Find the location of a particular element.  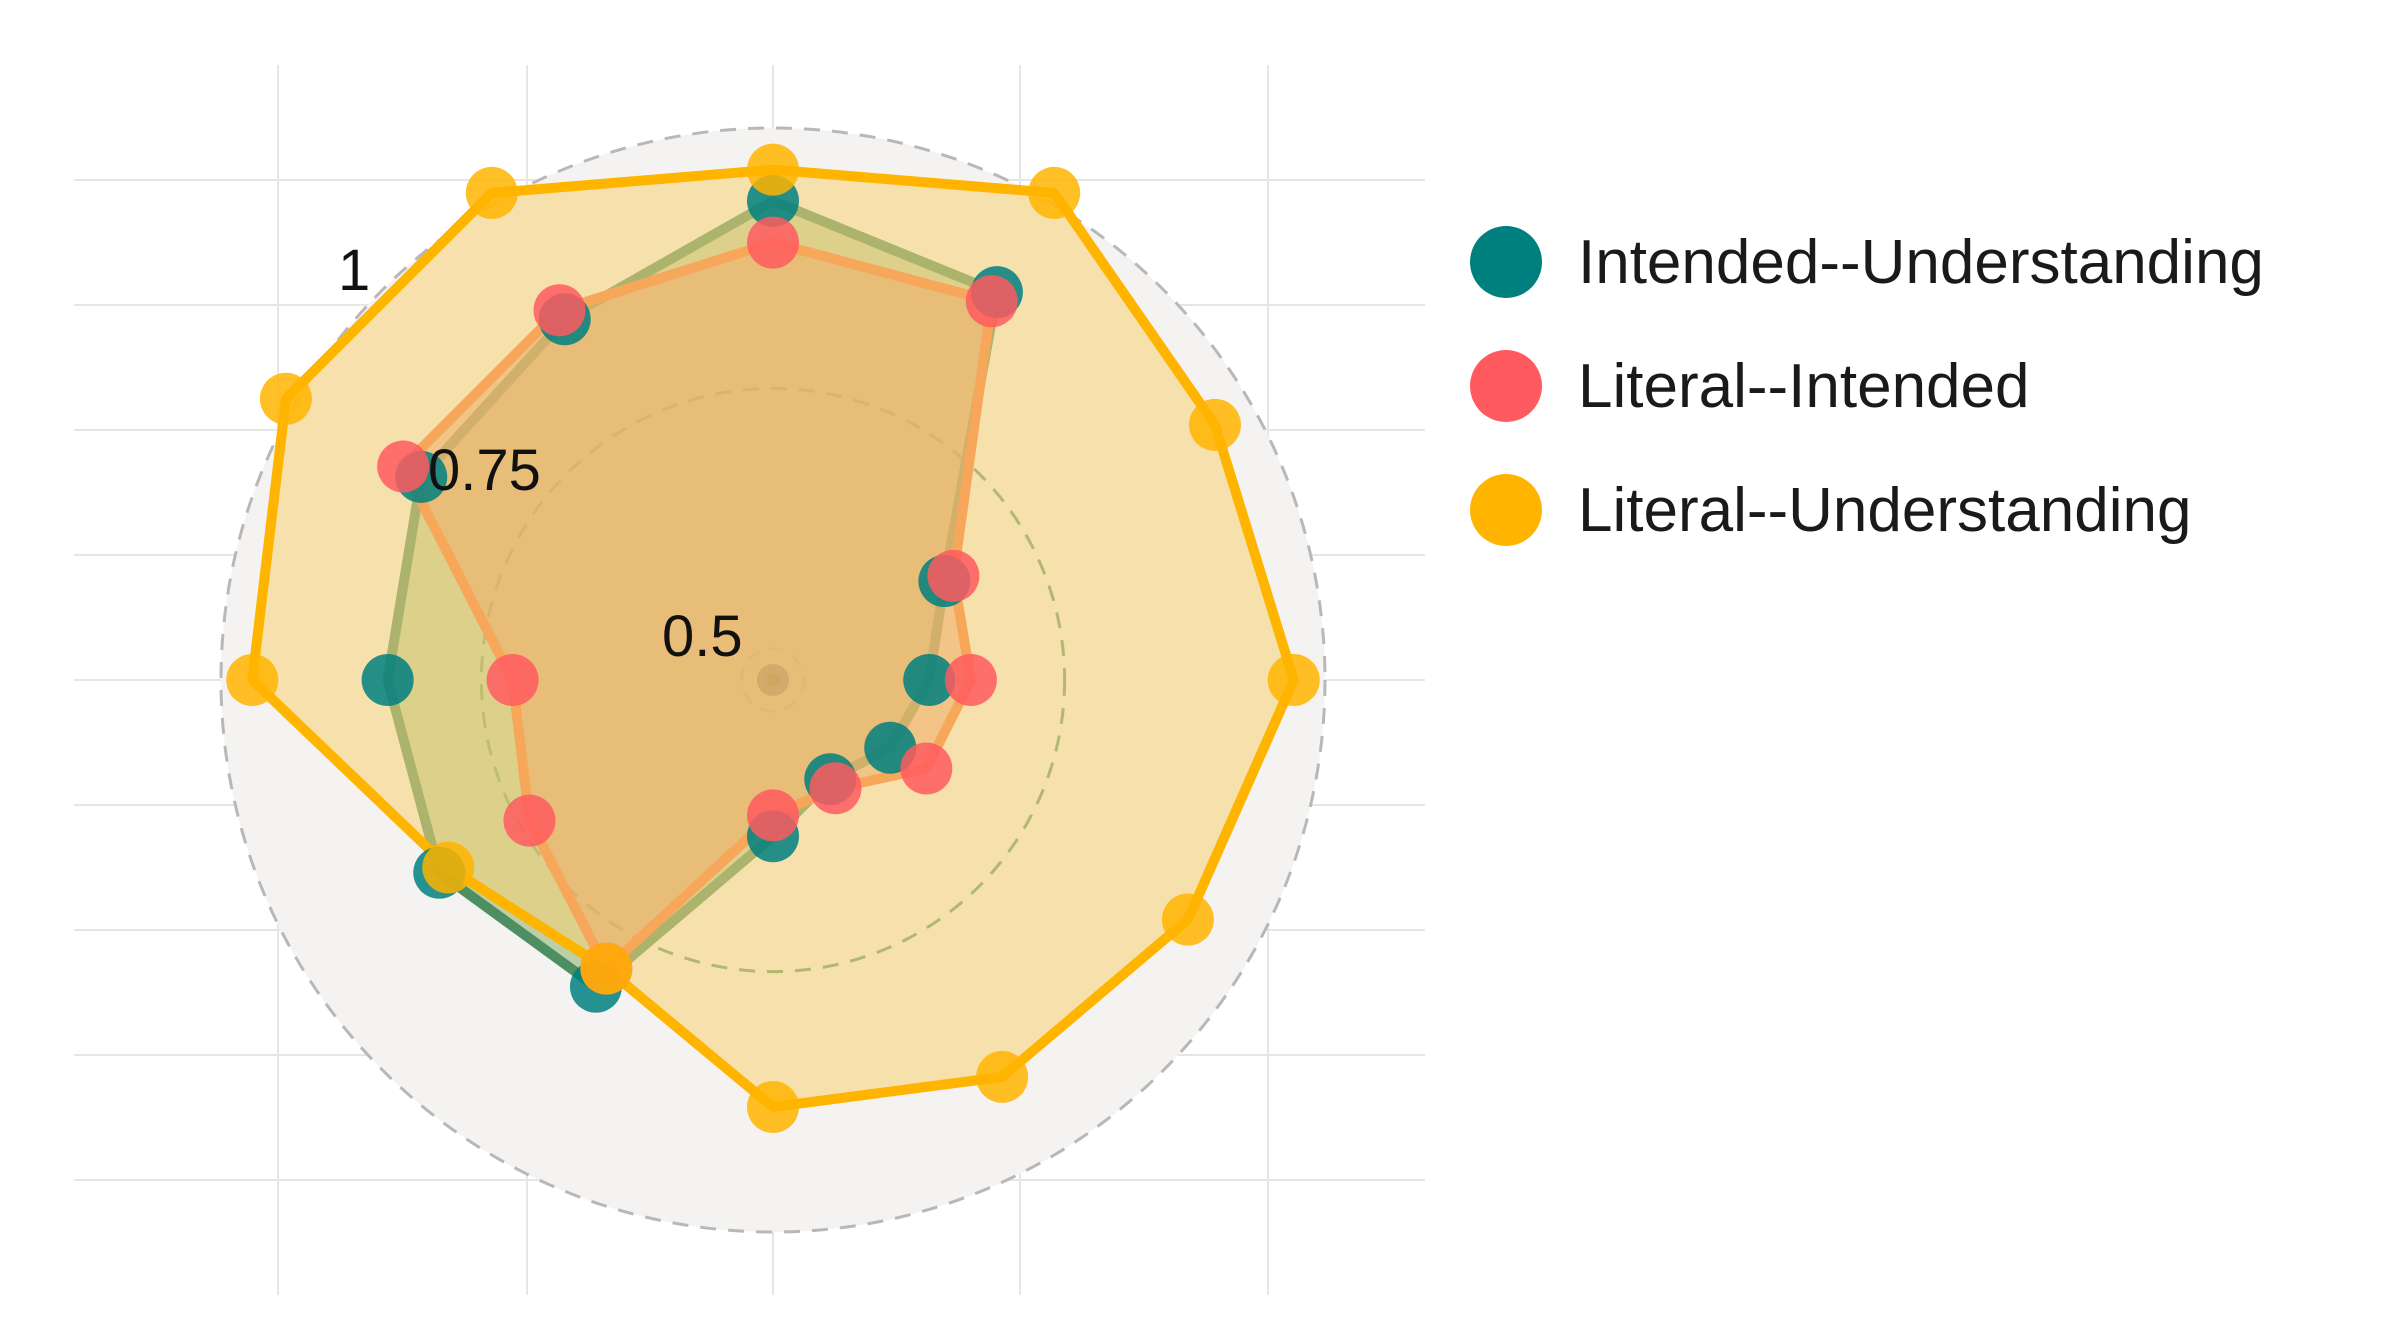

ring-label-1: 0.75 is located at coordinates (484, 470).